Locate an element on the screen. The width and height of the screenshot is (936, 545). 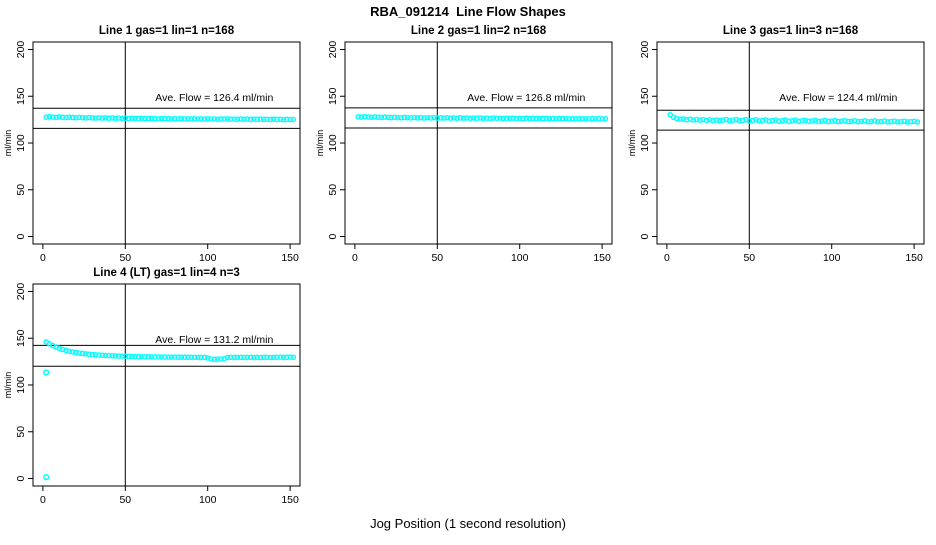
y-axis-tick-label: 50 is located at coordinates (333, 190).